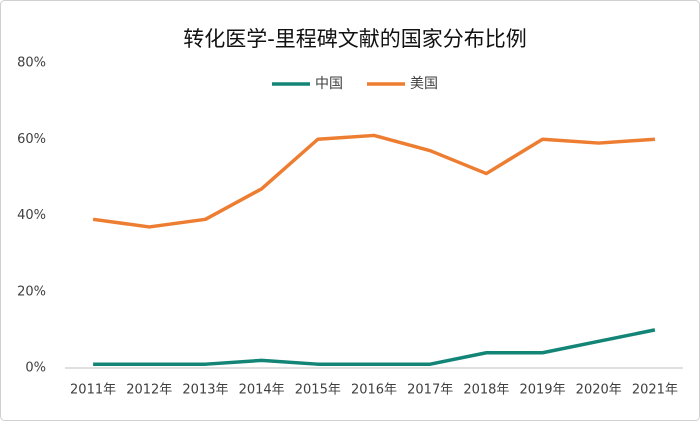 The image size is (700, 421). What do you see at coordinates (149, 390) in the screenshot?
I see `x-tick-label: 2012年` at bounding box center [149, 390].